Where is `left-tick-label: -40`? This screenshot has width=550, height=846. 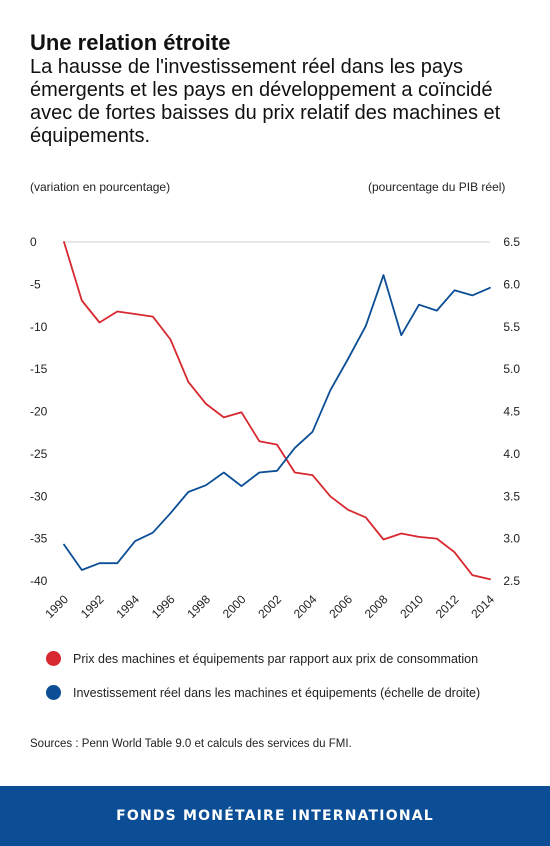
left-tick-label: -40 is located at coordinates (39, 581).